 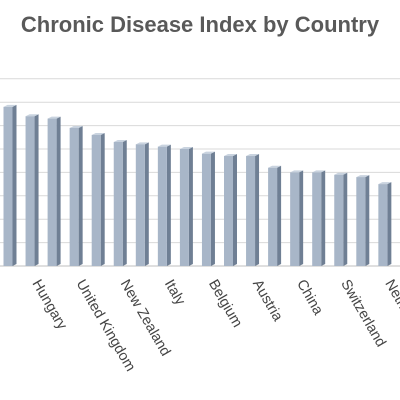 What do you see at coordinates (267, 301) in the screenshot?
I see `x-tick-label: Austria` at bounding box center [267, 301].